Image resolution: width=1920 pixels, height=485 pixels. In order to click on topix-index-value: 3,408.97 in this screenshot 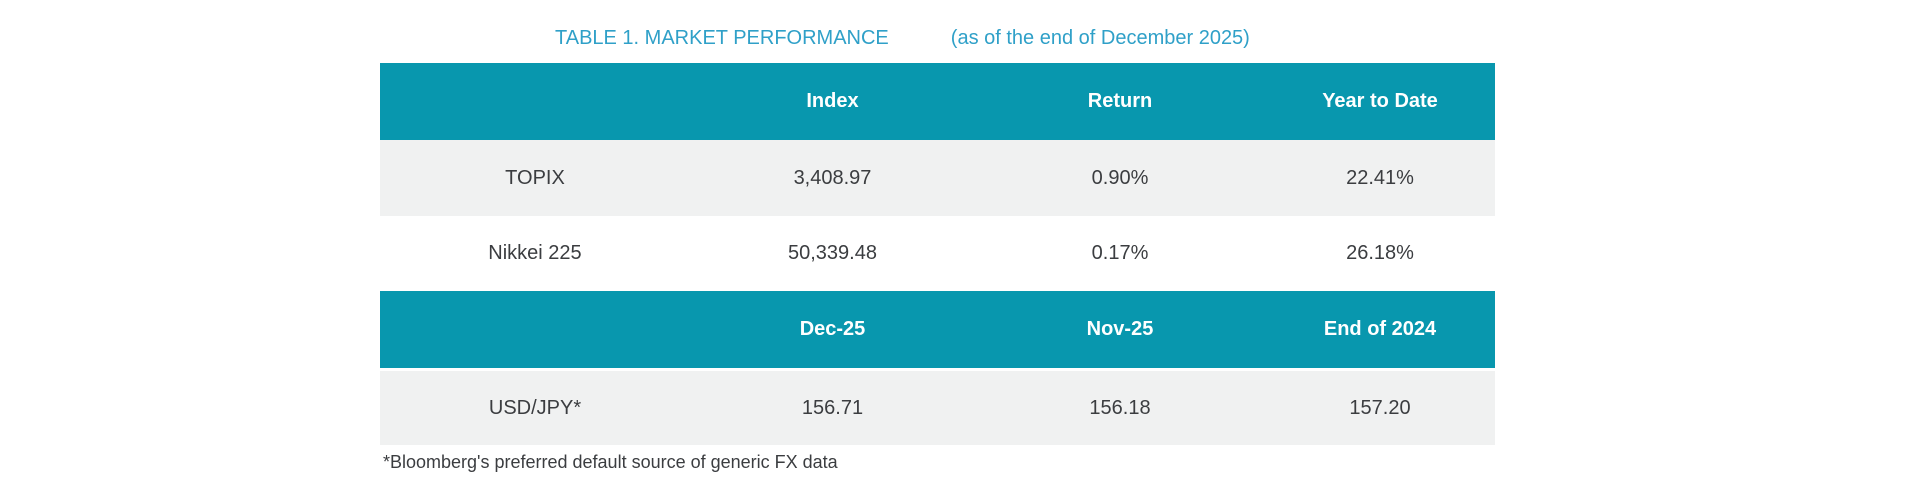, I will do `click(832, 177)`.